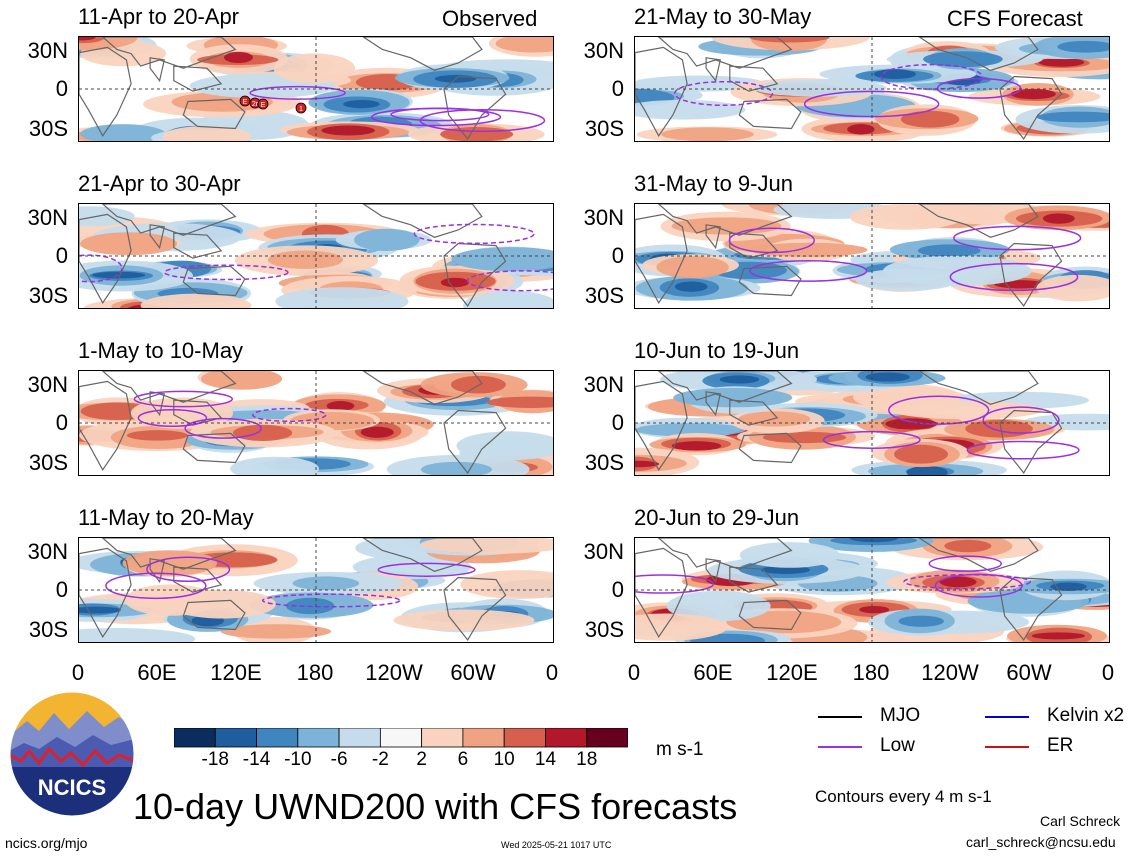 Image resolution: width=1135 pixels, height=856 pixels. Describe the element at coordinates (463, 759) in the screenshot. I see `colorbar-tick-label: 6` at that location.